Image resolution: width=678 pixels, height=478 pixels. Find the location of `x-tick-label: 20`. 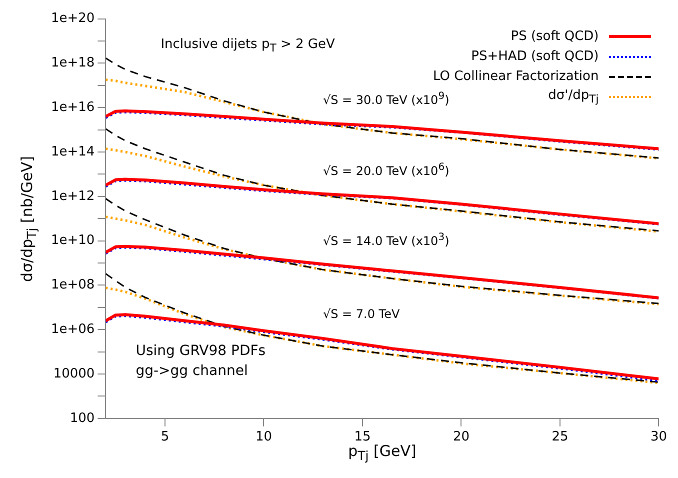

x-tick-label: 20 is located at coordinates (461, 437).